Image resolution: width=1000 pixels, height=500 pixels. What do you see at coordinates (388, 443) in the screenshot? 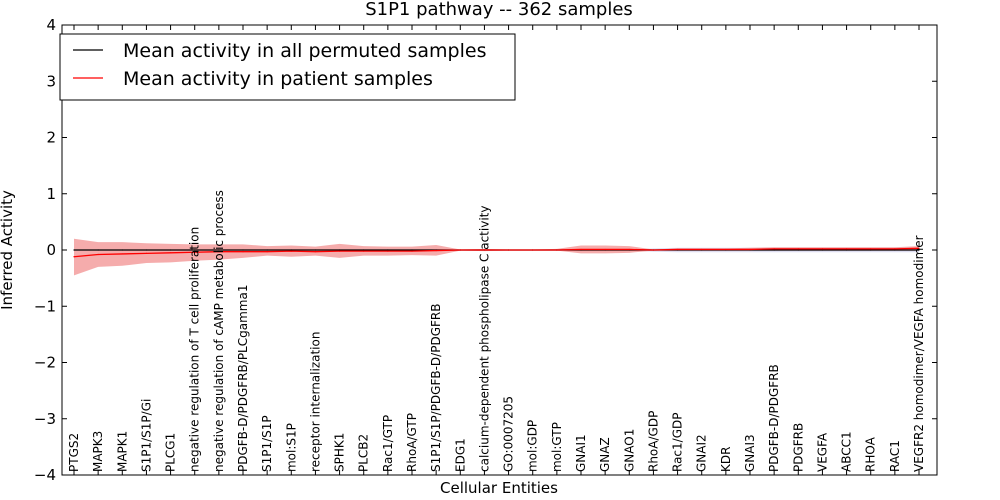
I see `x-tick-label: Rac1/GTP` at bounding box center [388, 443].